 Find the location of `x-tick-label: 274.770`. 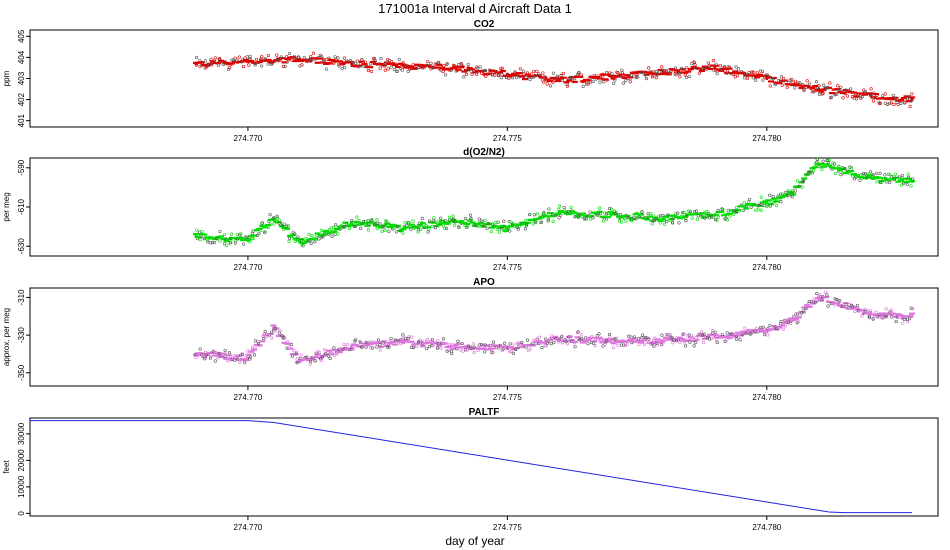

x-tick-label: 274.770 is located at coordinates (247, 267).